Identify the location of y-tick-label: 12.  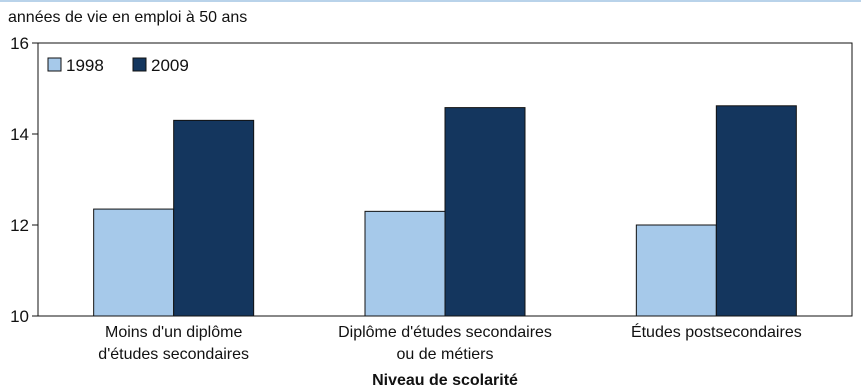
(19, 225).